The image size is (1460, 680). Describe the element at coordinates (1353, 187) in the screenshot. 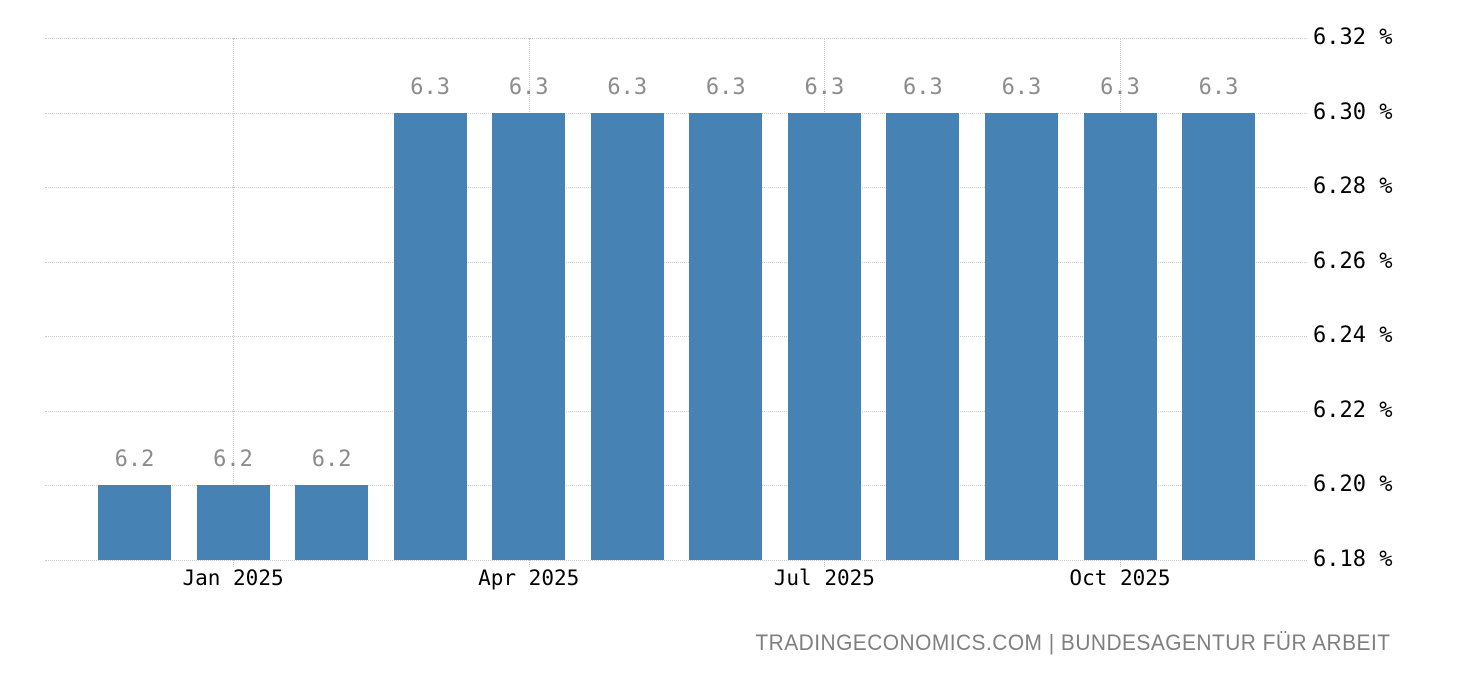

I see `y-tick-label: 6.28 %` at that location.